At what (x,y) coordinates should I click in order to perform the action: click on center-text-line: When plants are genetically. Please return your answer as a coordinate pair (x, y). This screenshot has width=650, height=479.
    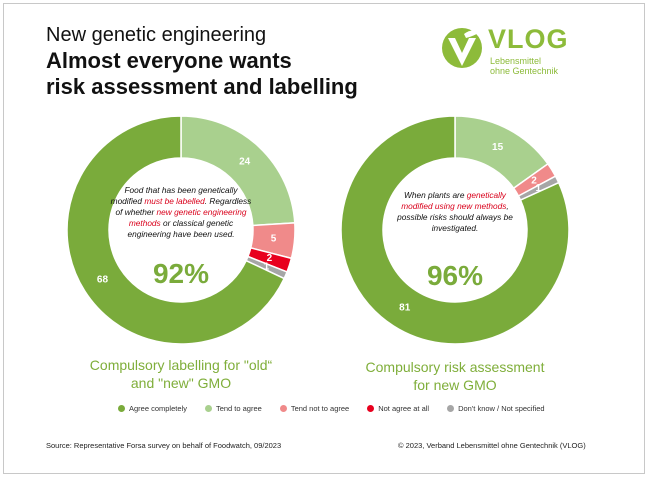
    Looking at the image, I should click on (455, 195).